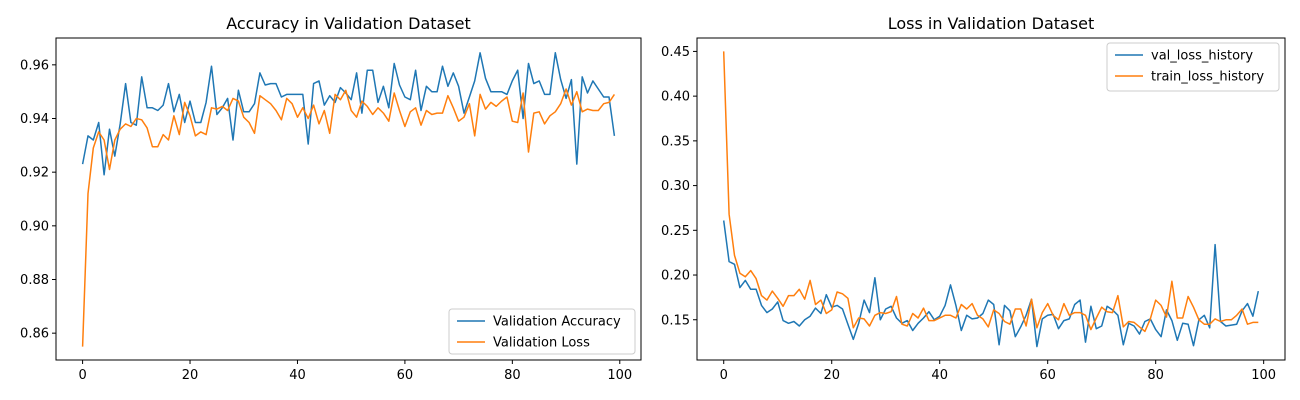  I want to click on y-tick-label: 0.92, so click(34, 173).